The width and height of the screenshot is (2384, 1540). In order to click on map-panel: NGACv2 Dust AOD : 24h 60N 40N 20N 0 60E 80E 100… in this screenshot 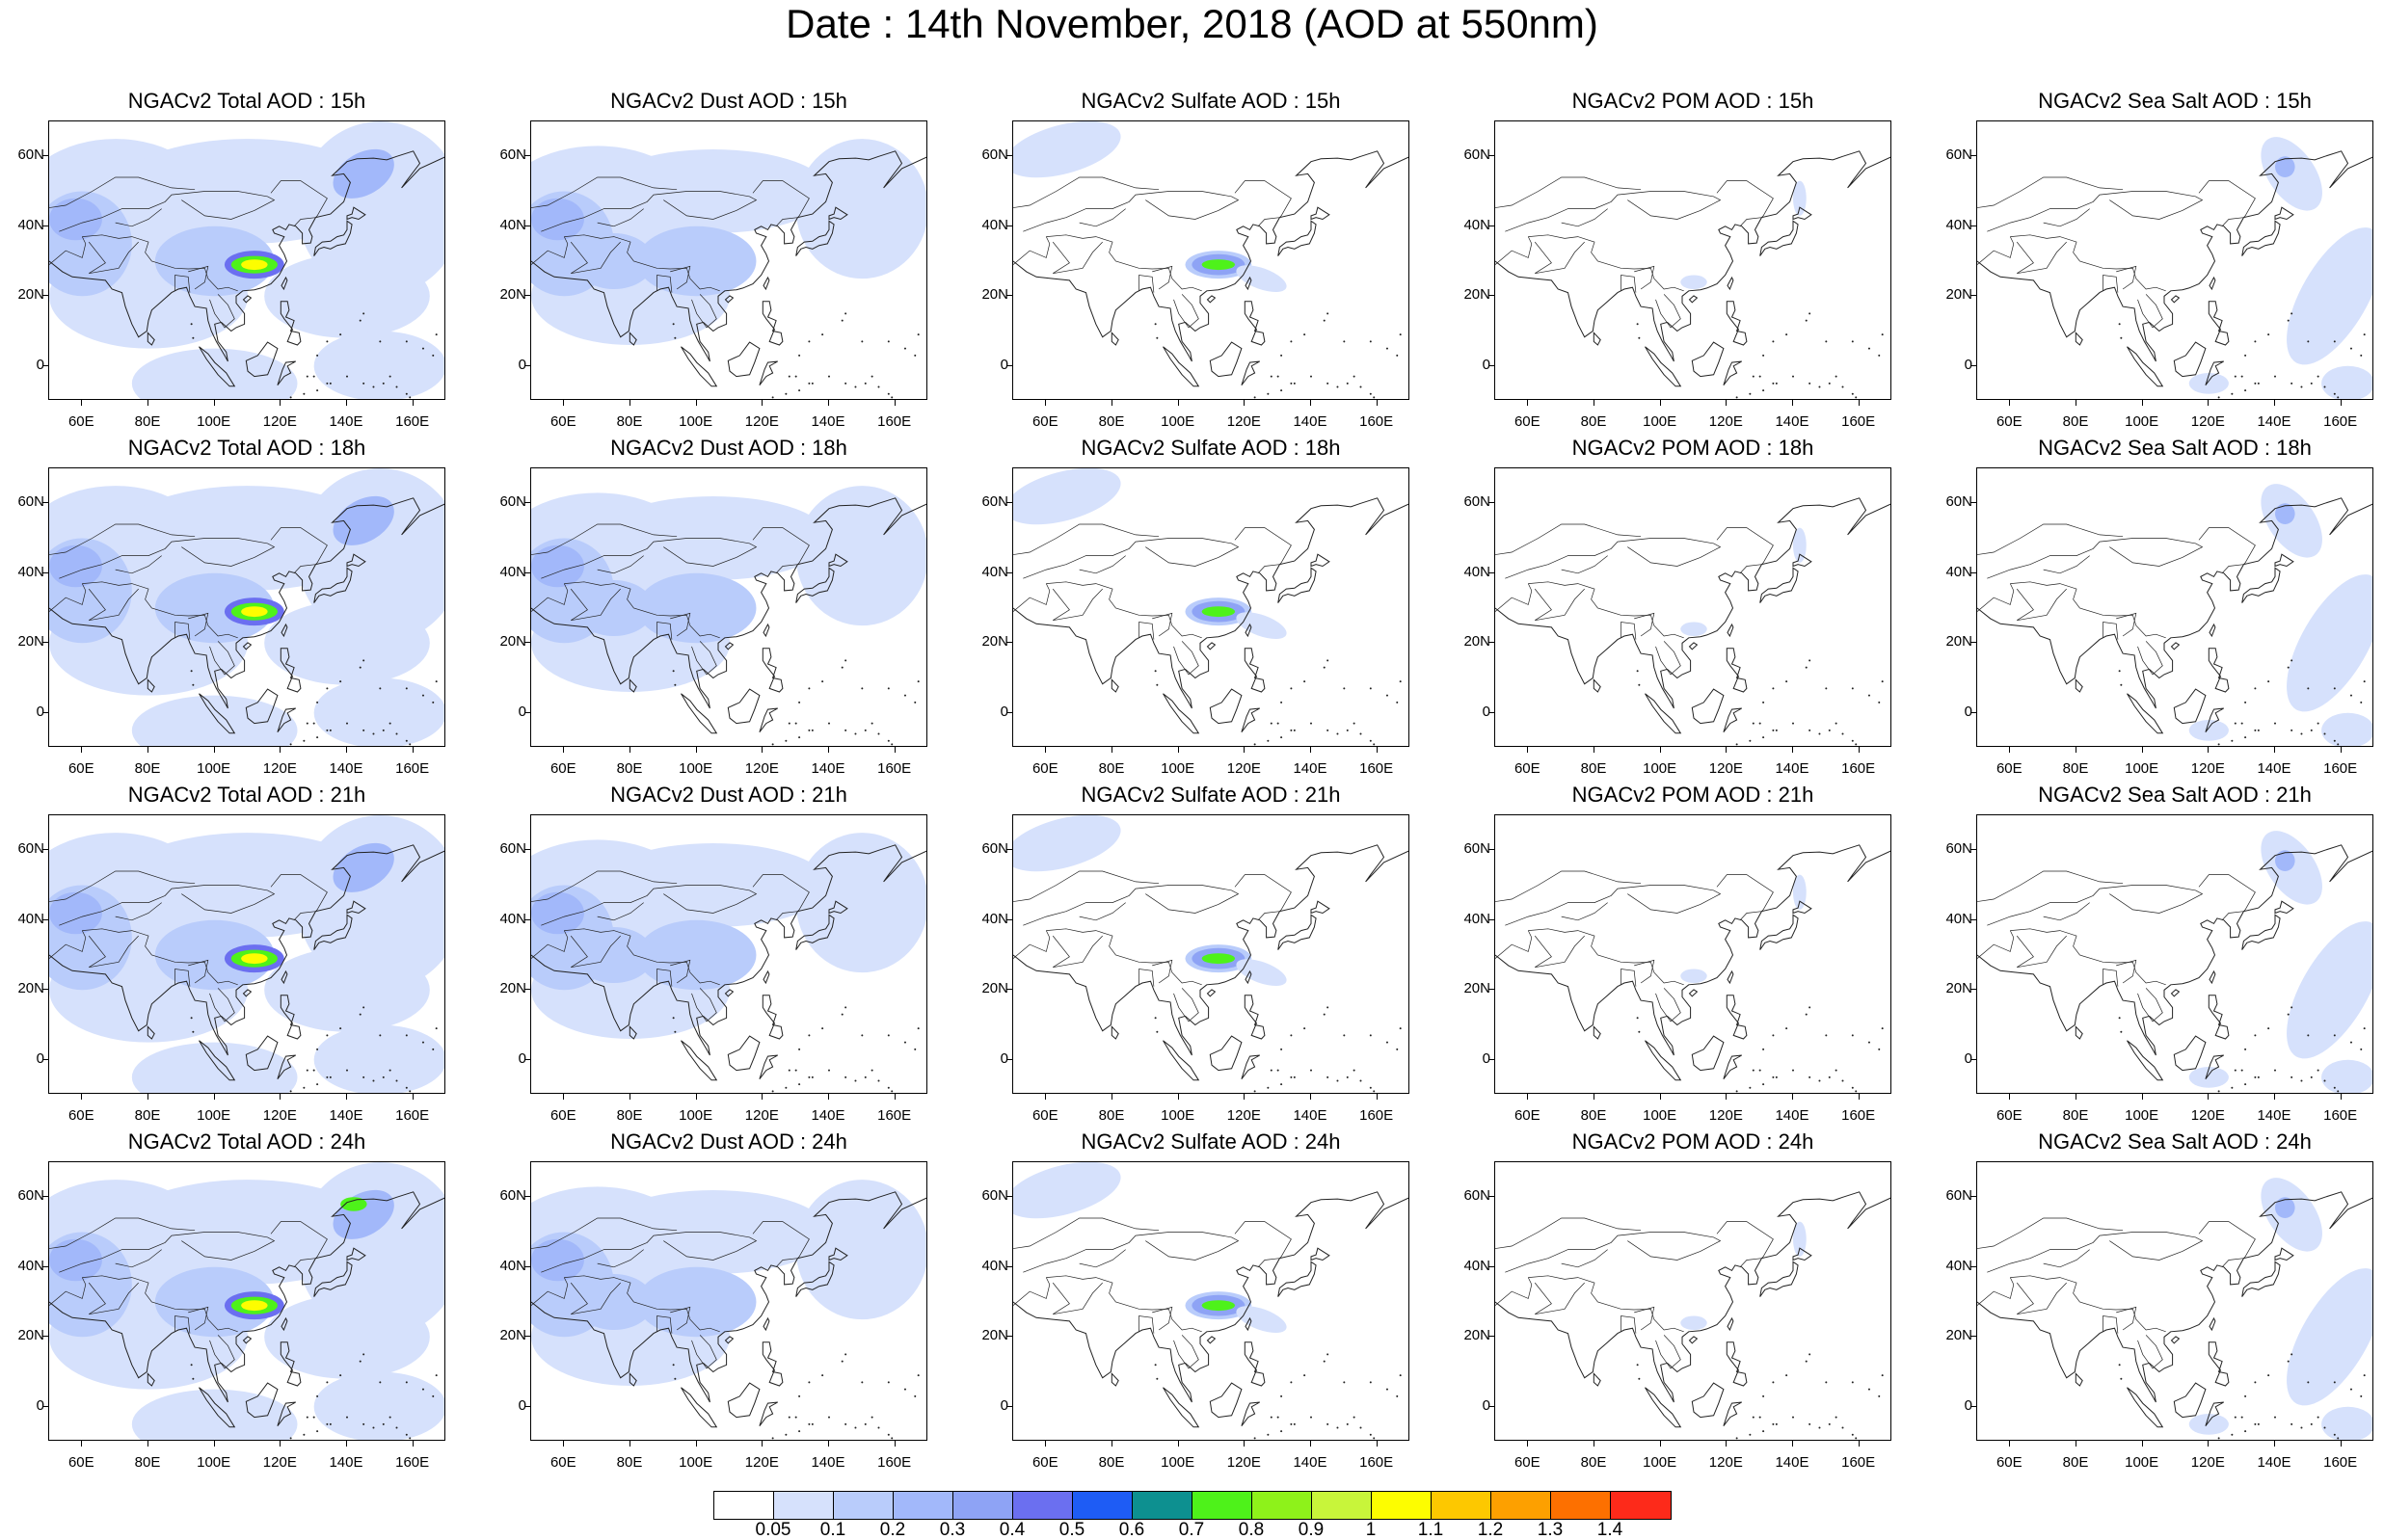, I will do `click(709, 1302)`.